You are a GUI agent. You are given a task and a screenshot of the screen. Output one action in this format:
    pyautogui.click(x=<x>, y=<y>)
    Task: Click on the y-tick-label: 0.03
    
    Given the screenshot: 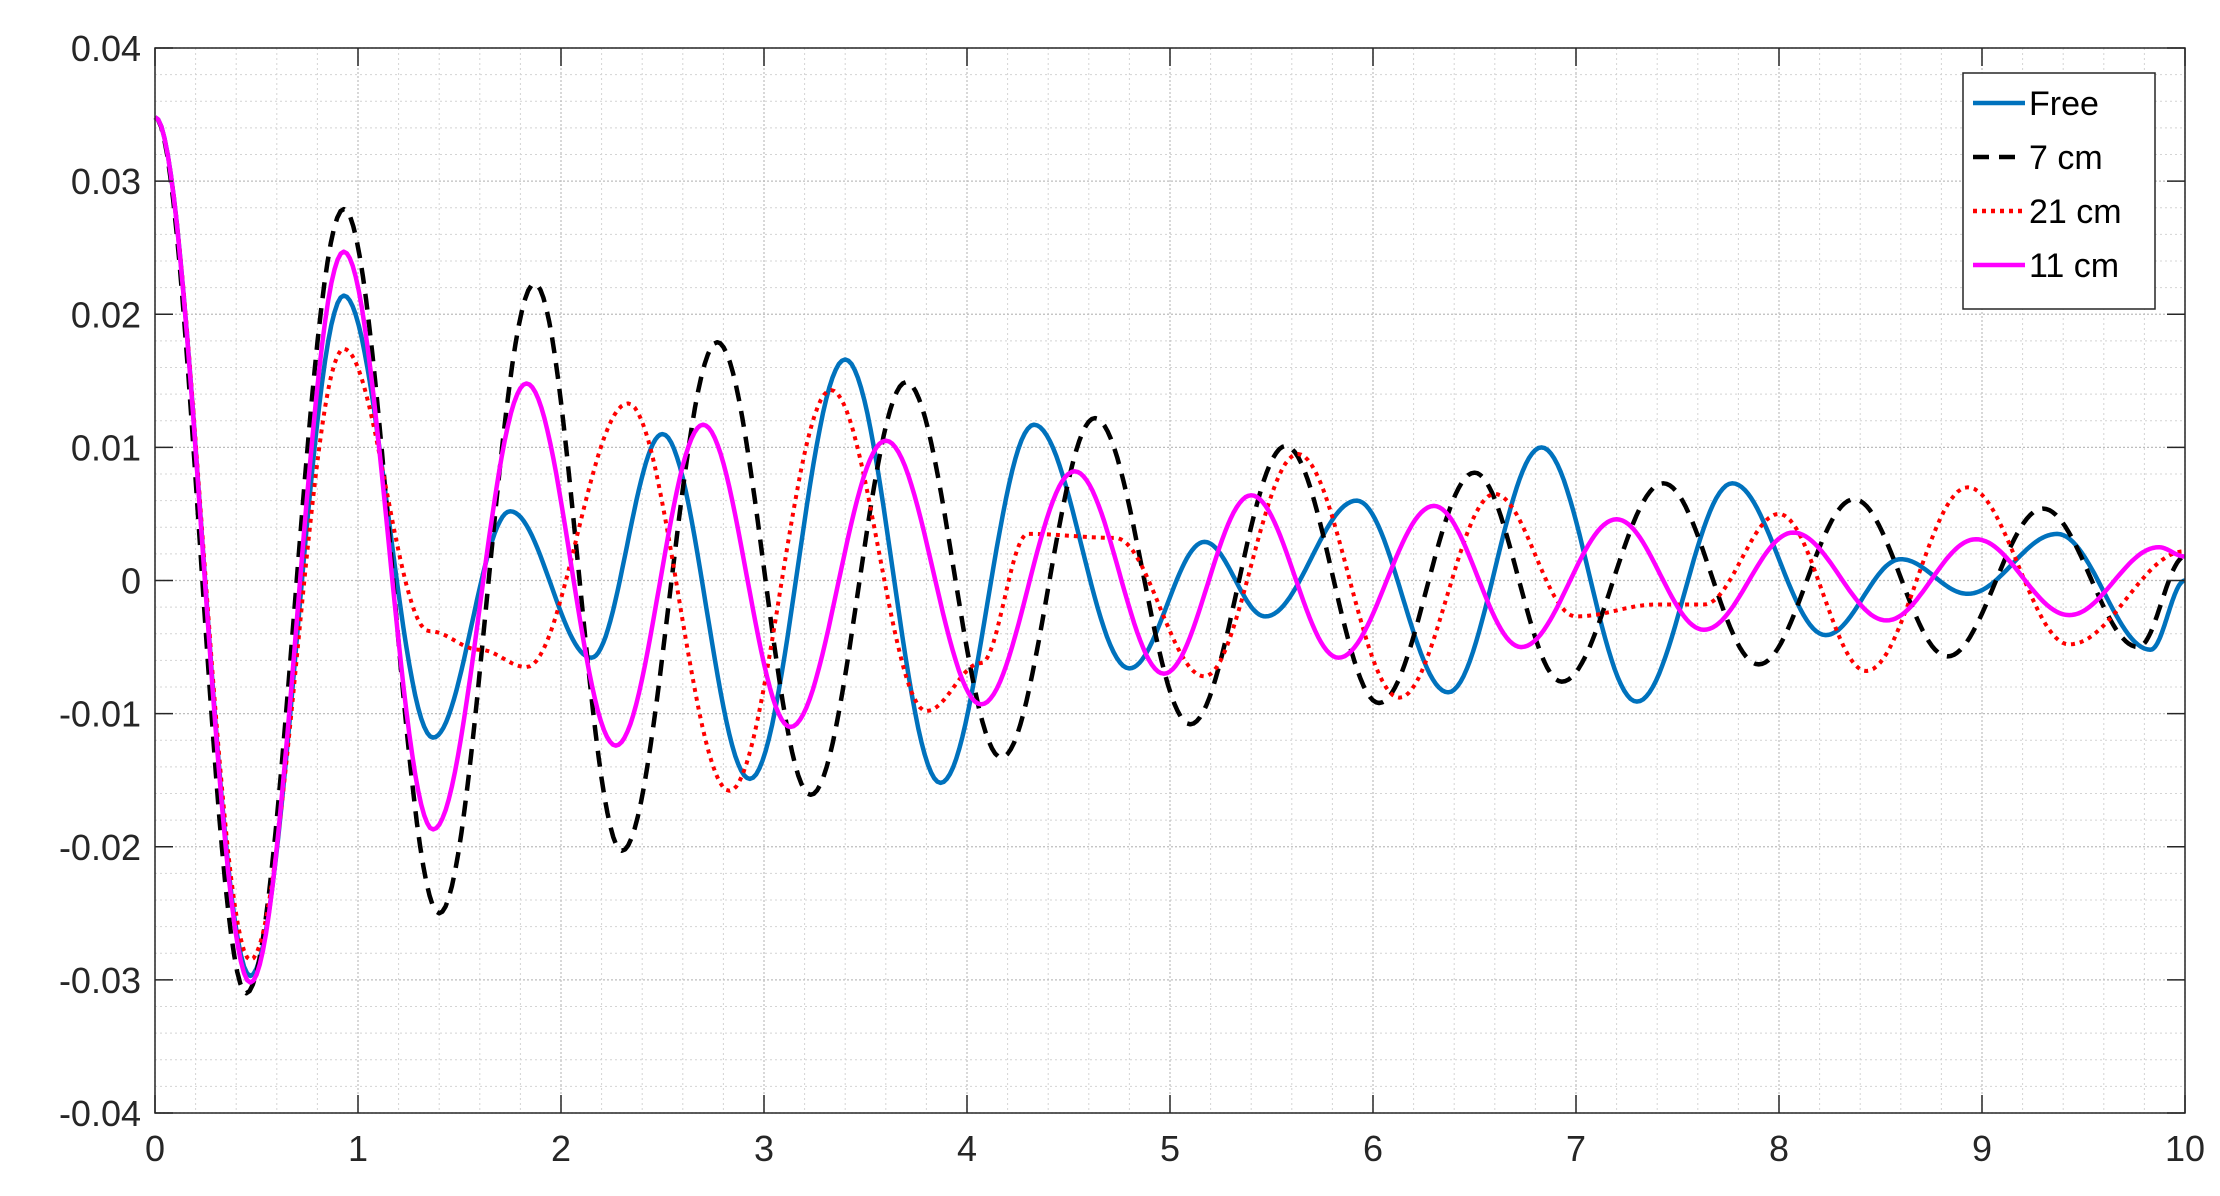 What is the action you would take?
    pyautogui.click(x=106, y=181)
    